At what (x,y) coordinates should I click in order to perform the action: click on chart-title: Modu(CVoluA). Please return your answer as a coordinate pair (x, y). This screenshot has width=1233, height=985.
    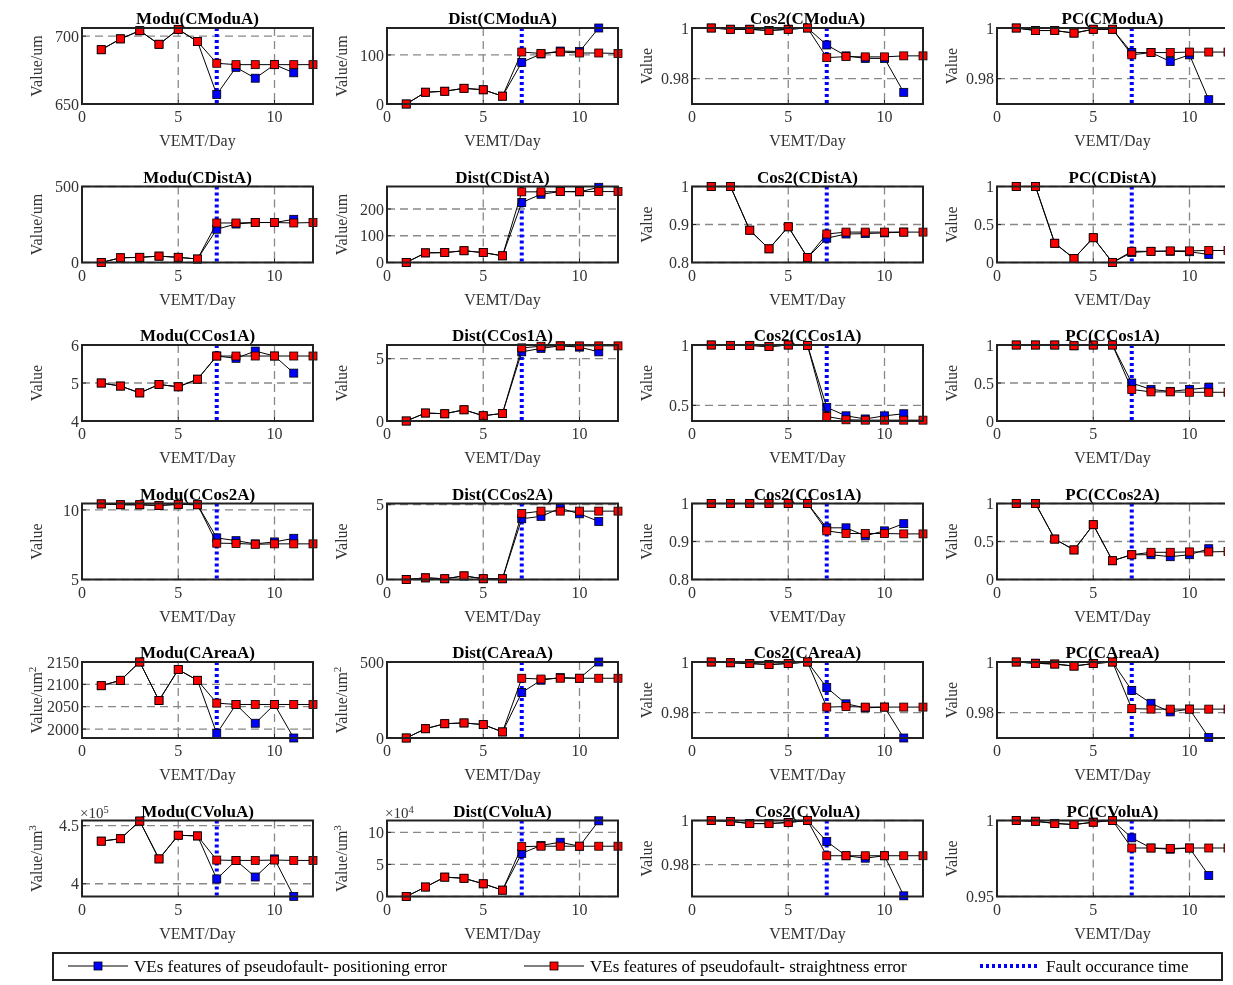
    Looking at the image, I should click on (197, 811).